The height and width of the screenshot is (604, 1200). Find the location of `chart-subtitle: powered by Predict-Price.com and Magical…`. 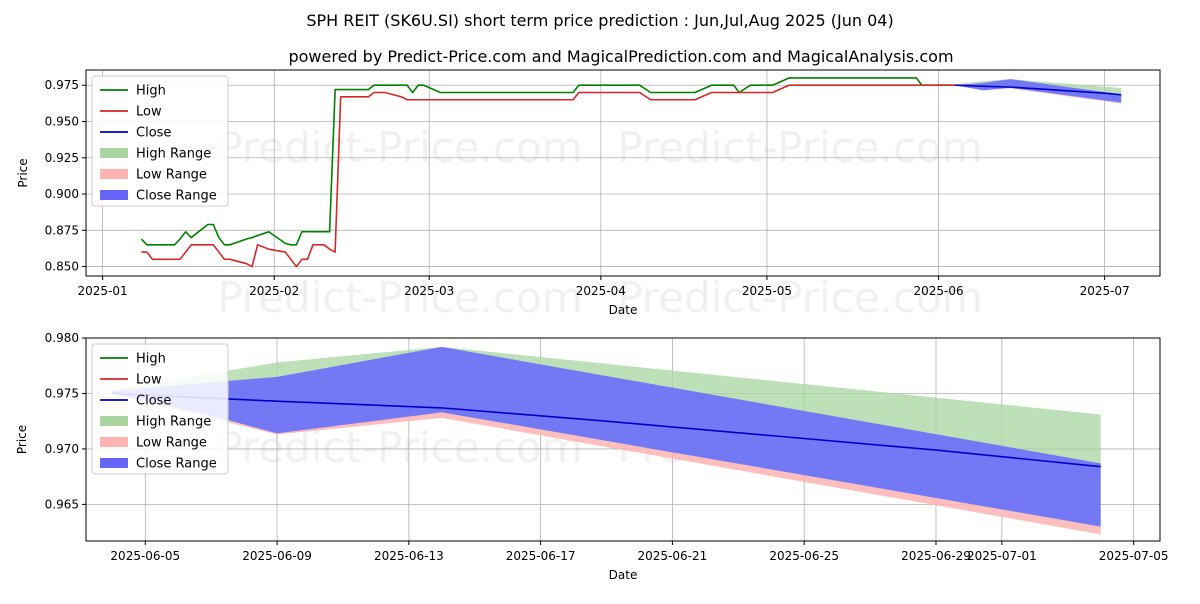

chart-subtitle: powered by Predict-Price.com and Magical… is located at coordinates (620, 56).